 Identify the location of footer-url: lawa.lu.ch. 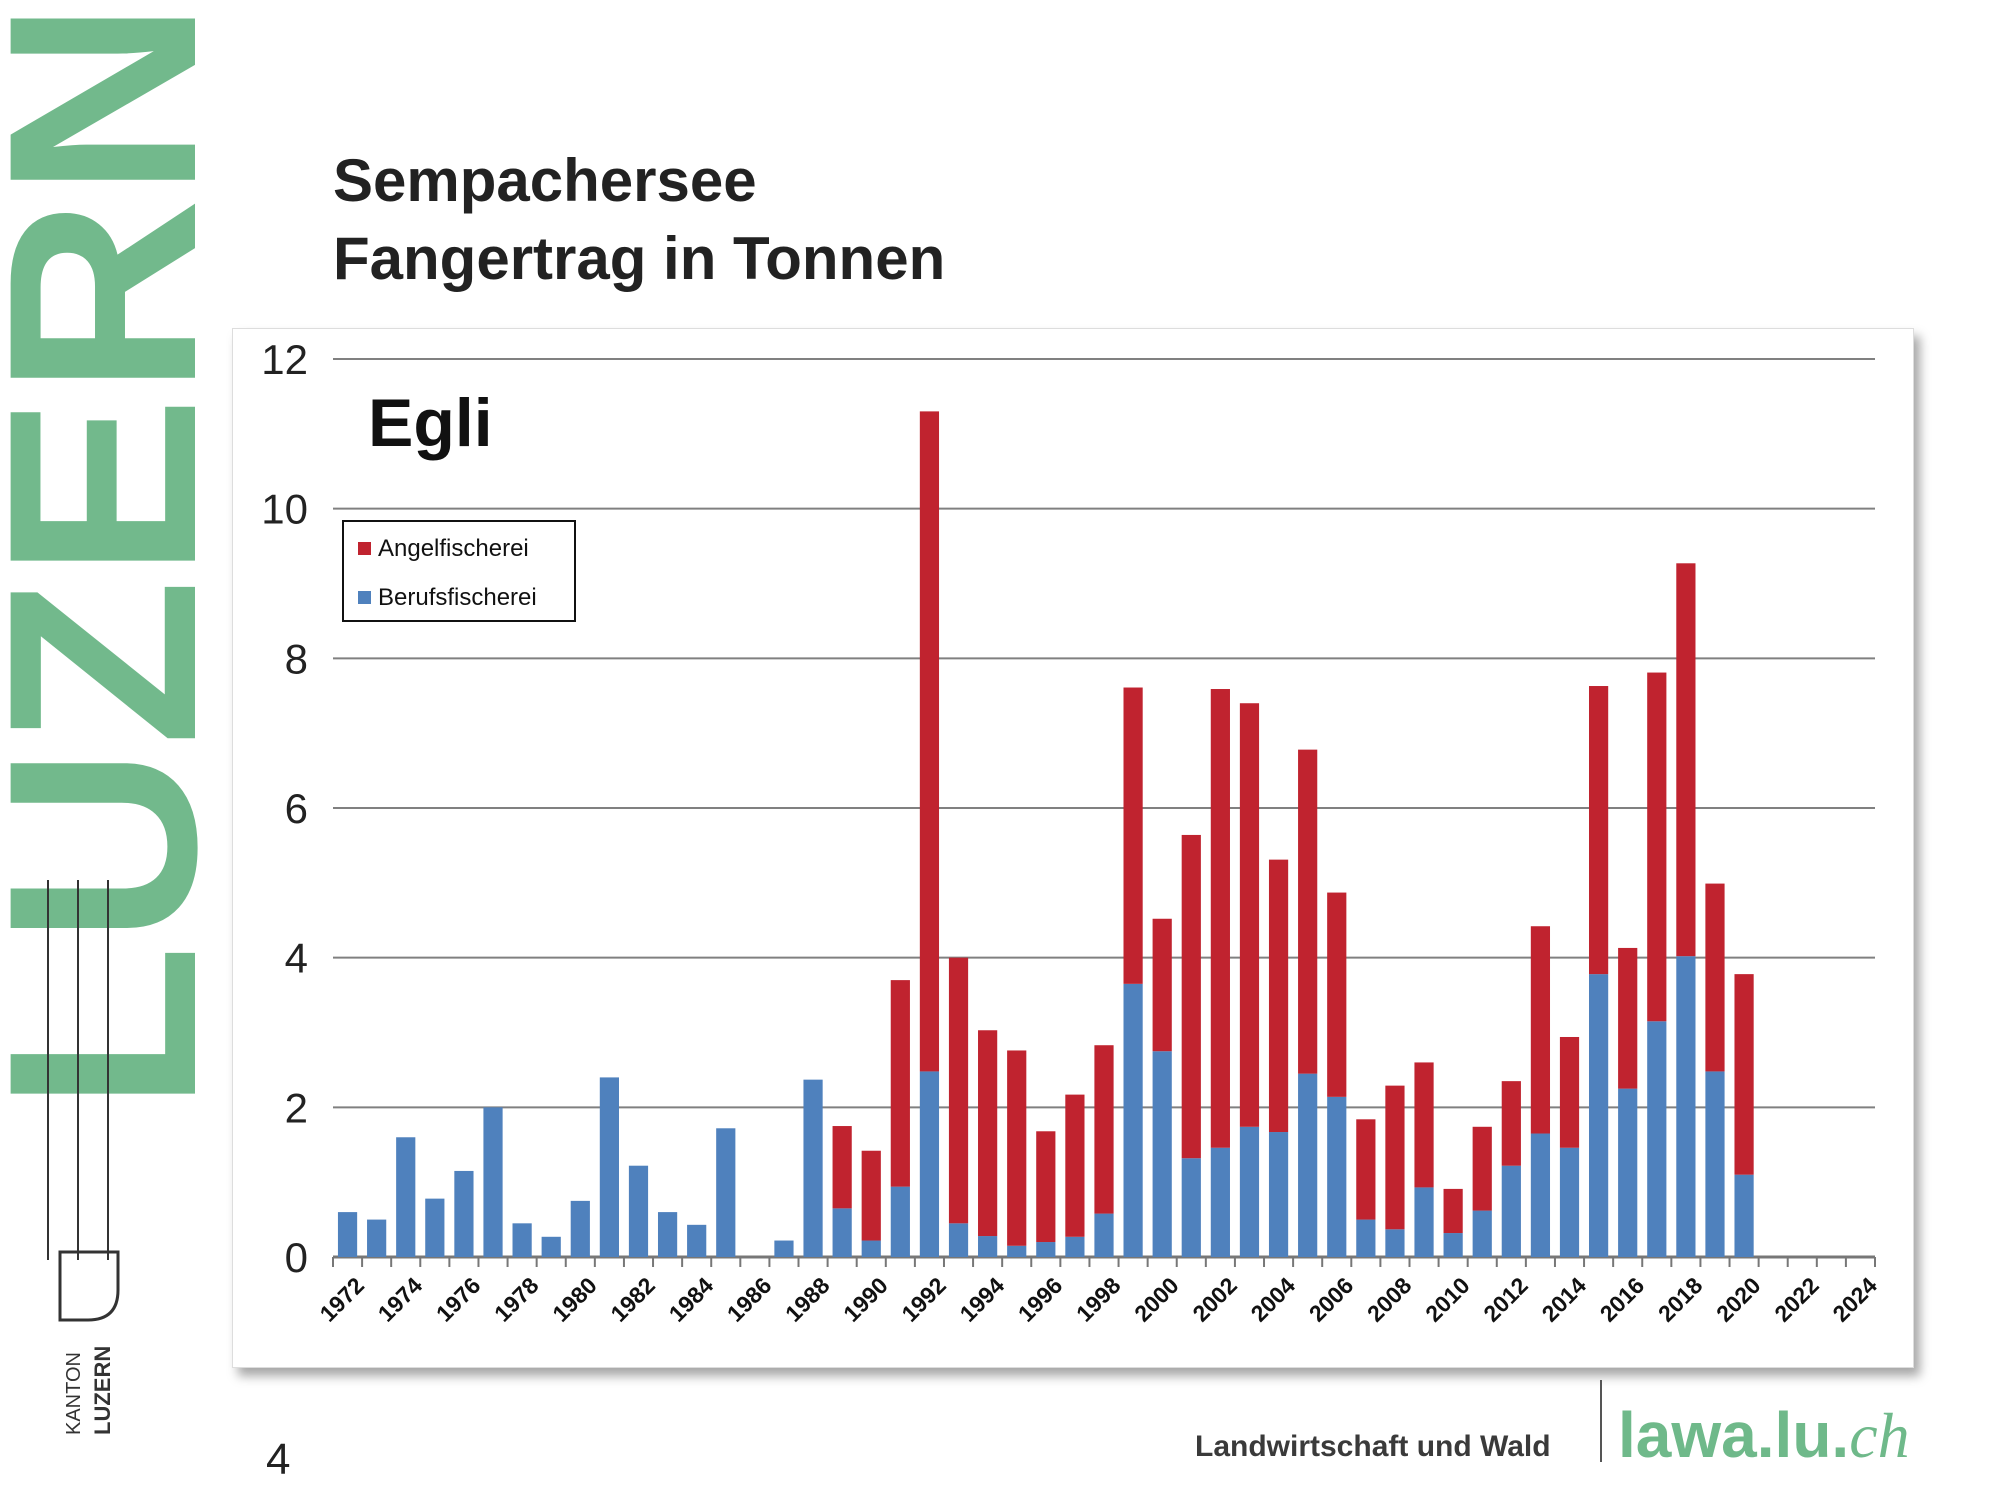
(1764, 1435).